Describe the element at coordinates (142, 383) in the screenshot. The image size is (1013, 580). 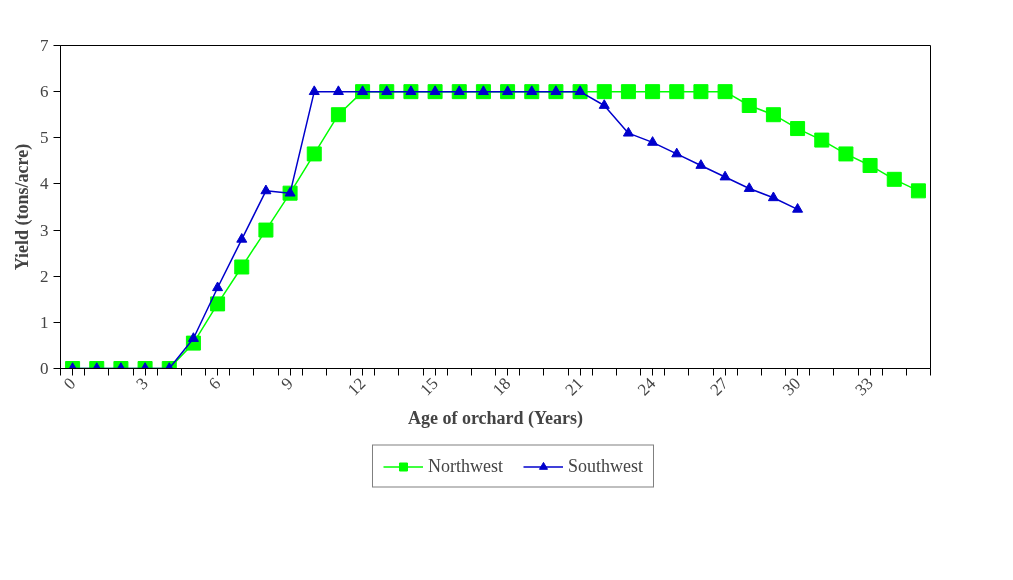
I see `x-tick-label: 3` at that location.